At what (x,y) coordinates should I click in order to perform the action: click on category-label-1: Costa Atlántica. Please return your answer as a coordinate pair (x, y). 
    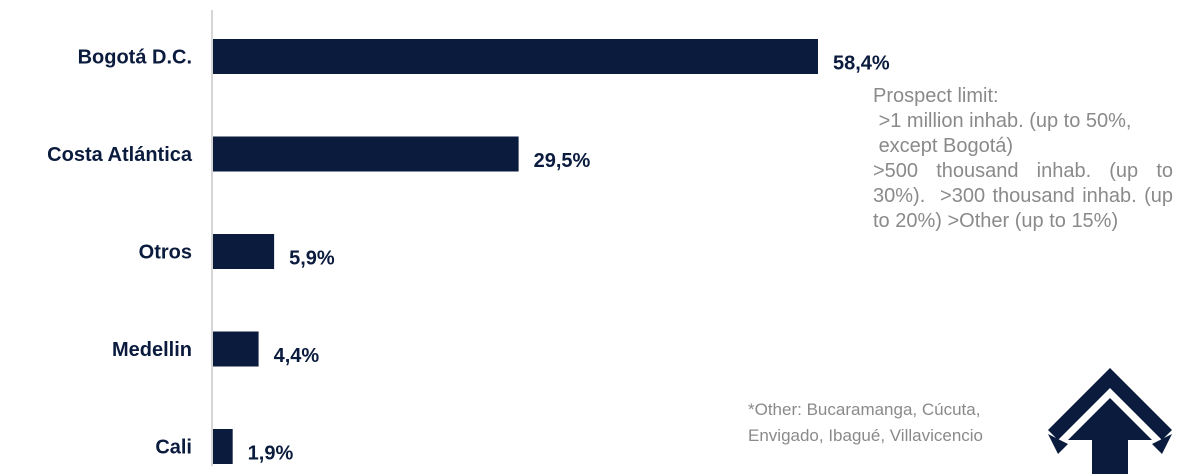
    Looking at the image, I should click on (120, 155).